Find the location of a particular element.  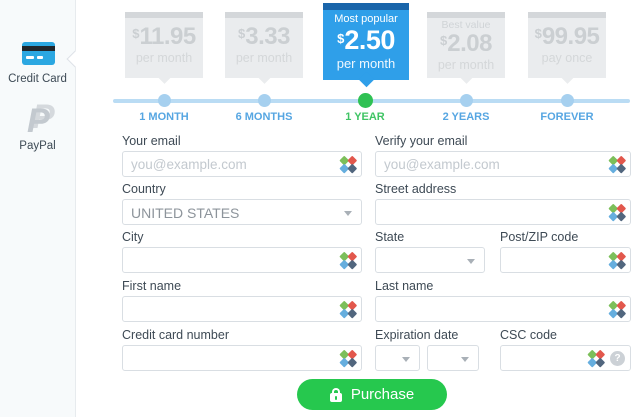

city-input-wrap is located at coordinates (242, 260).